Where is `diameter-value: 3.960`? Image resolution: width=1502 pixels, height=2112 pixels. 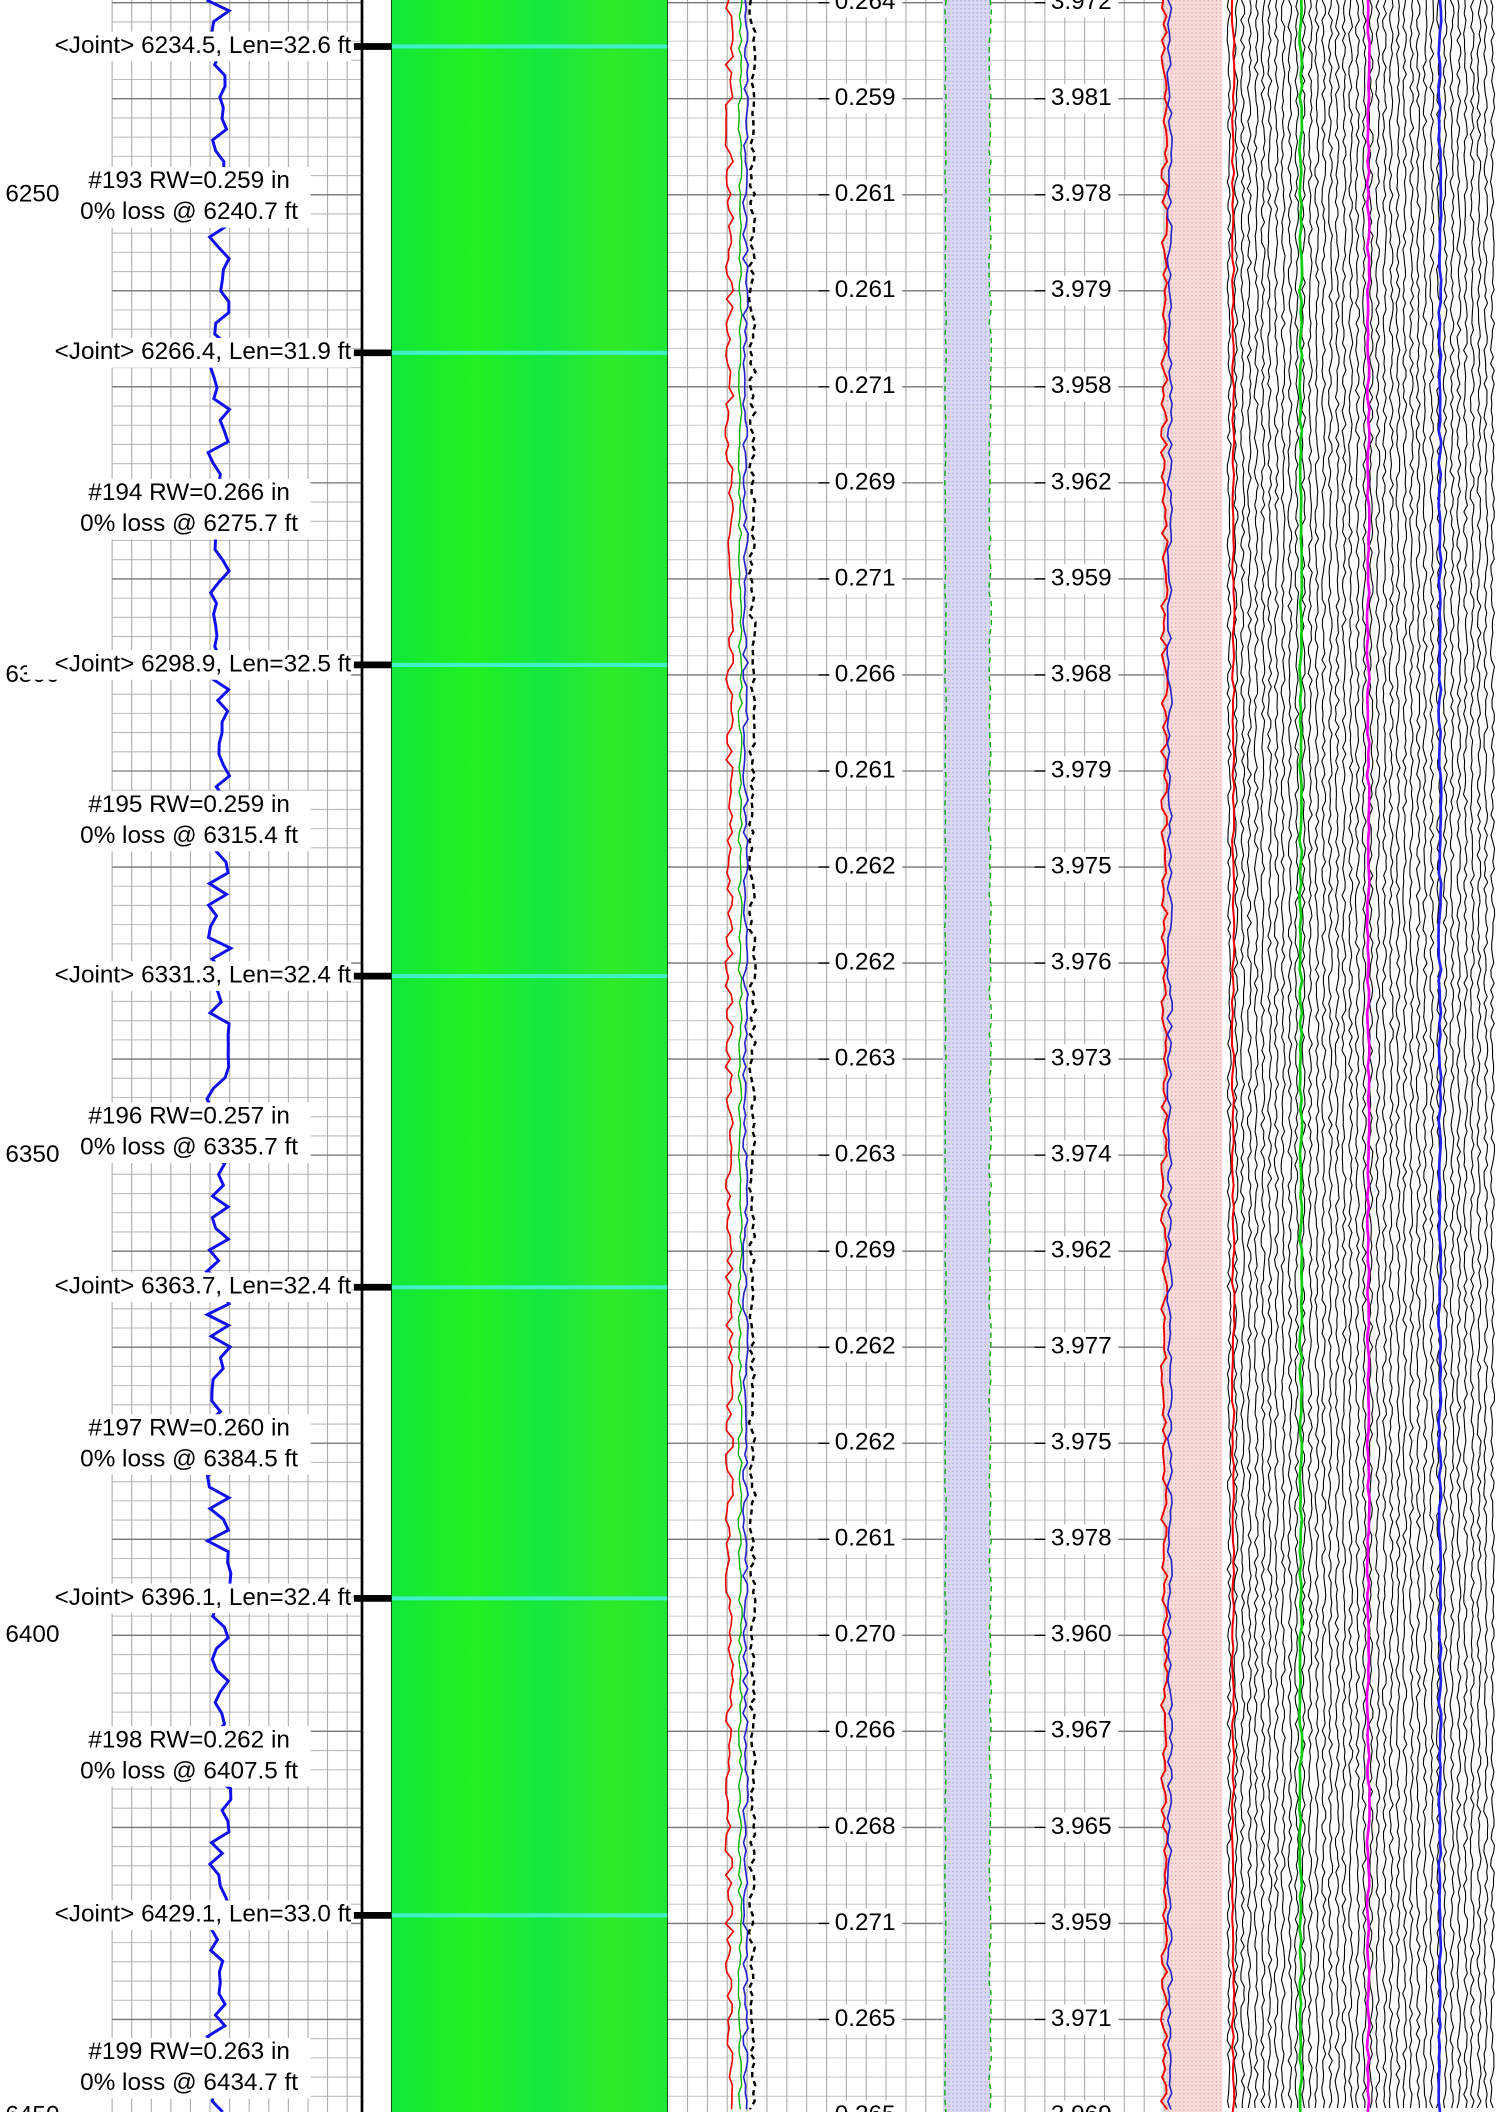 diameter-value: 3.960 is located at coordinates (1081, 1634).